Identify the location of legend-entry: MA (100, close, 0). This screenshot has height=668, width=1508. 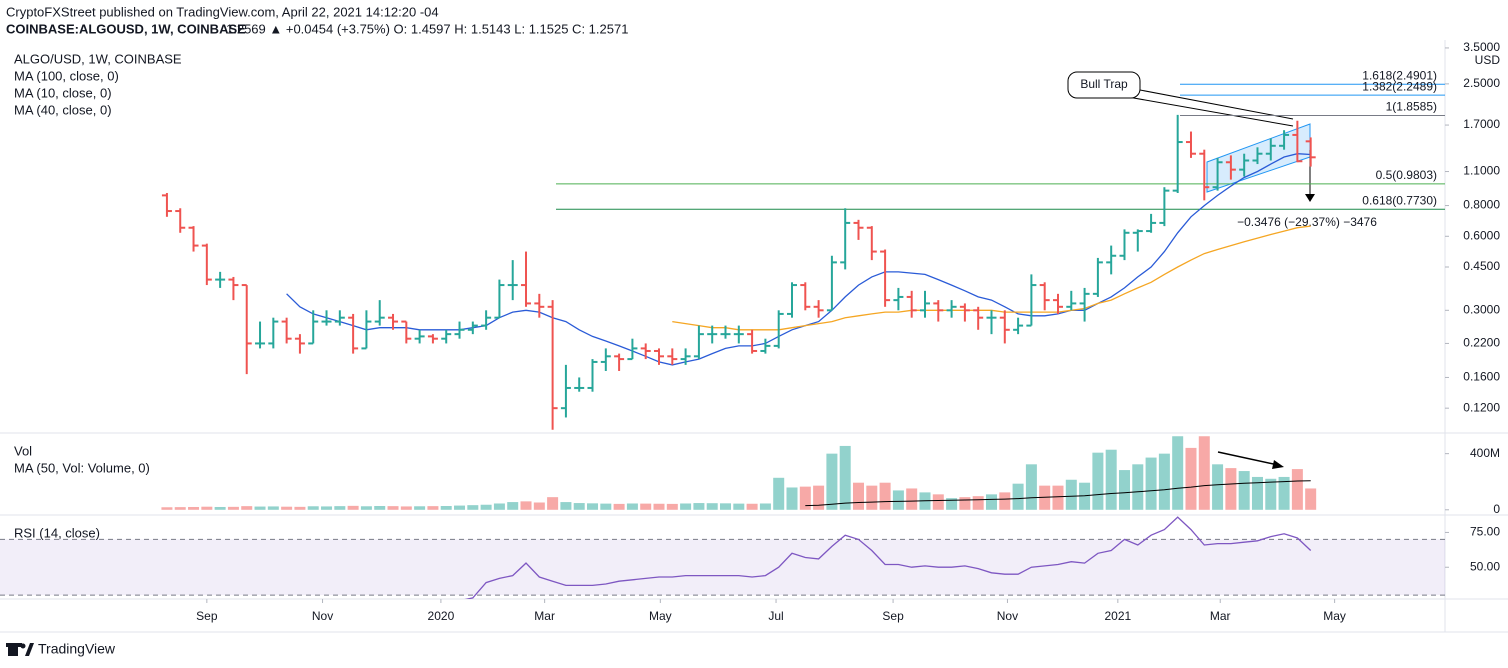
(66, 75).